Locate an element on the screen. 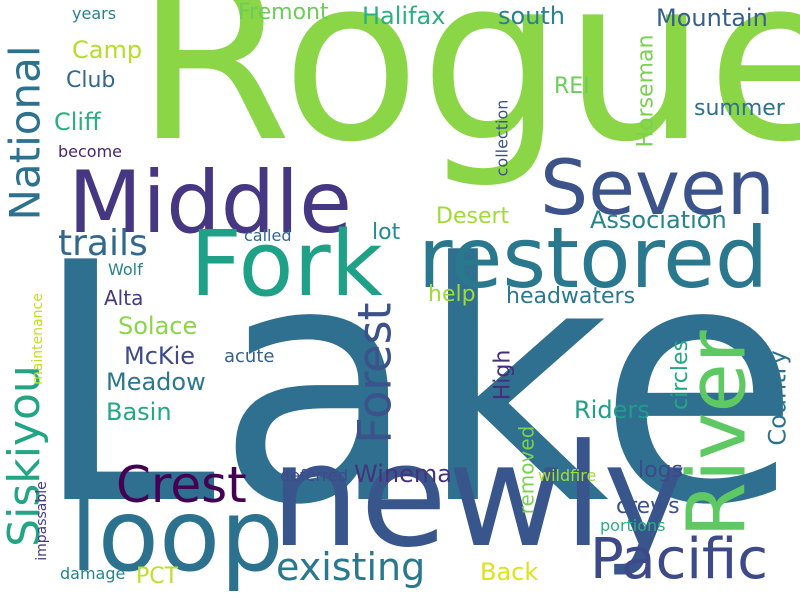 This screenshot has width=800, height=600. word-acute: acute is located at coordinates (249, 356).